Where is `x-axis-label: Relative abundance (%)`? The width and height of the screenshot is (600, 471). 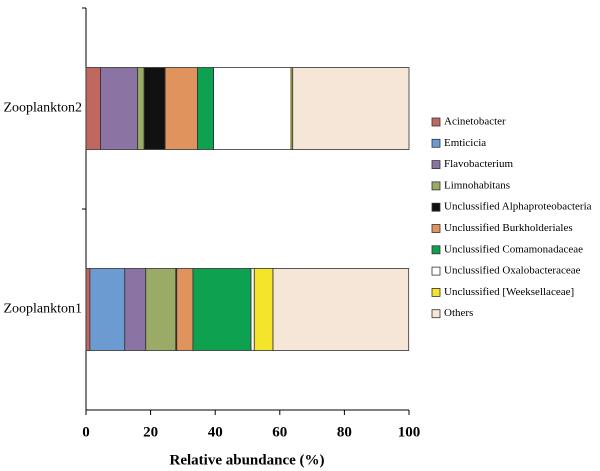
x-axis-label: Relative abundance (%) is located at coordinates (247, 460).